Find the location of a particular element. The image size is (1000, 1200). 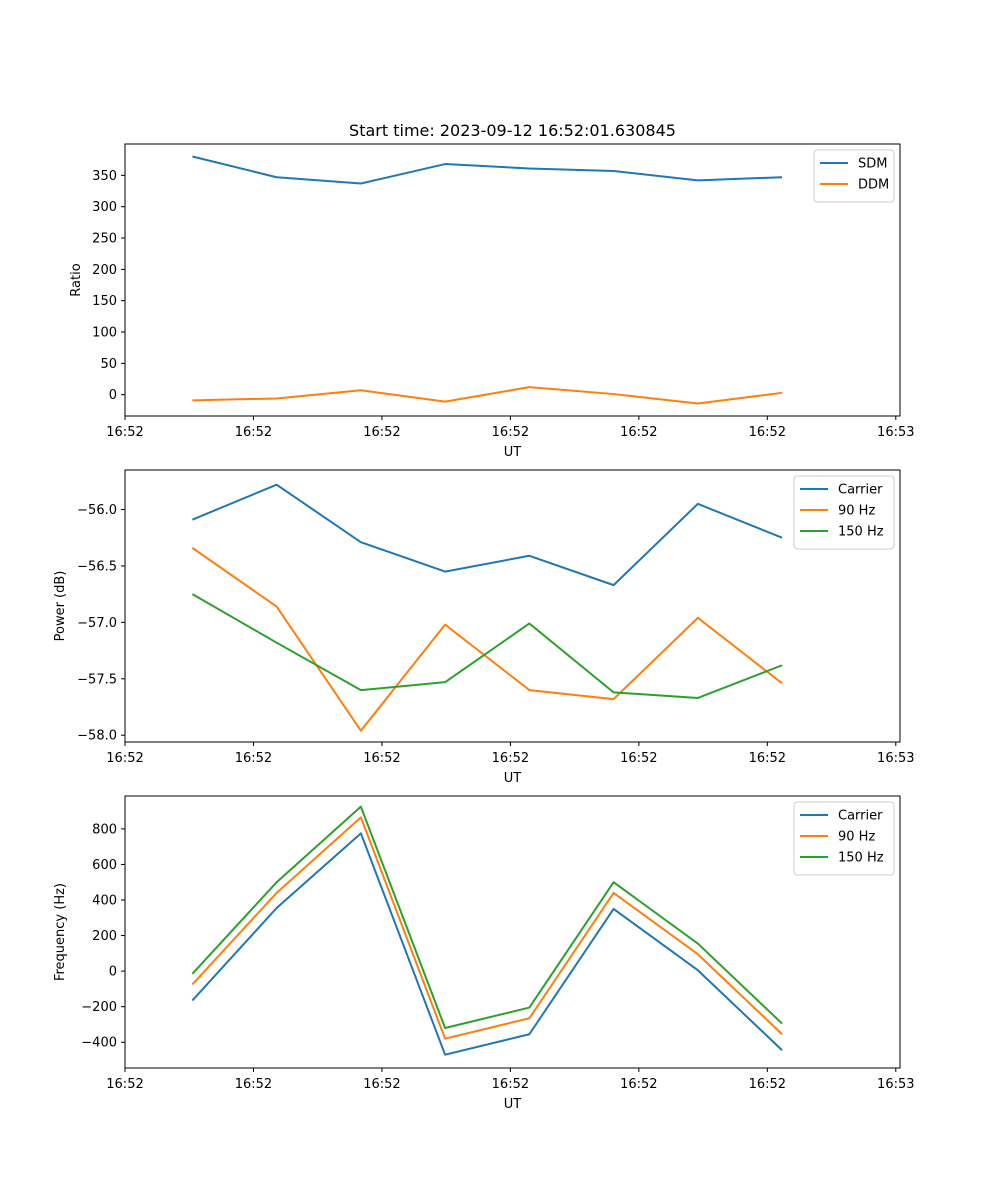

power-series-150-hz-line is located at coordinates (487, 646).